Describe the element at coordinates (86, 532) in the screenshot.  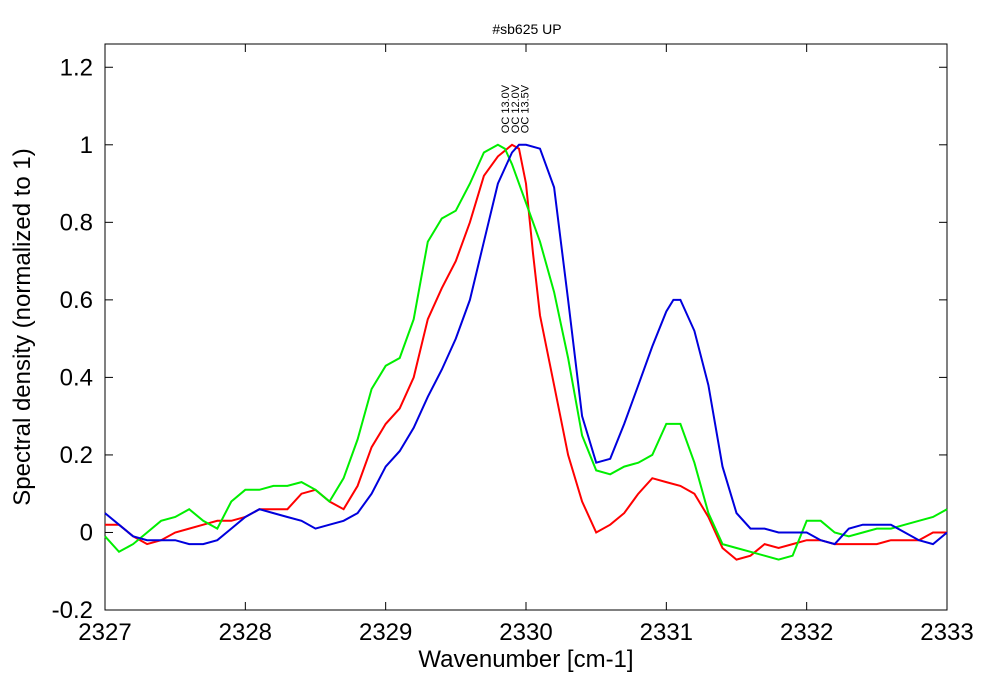
I see `y-tick-label: 0` at that location.